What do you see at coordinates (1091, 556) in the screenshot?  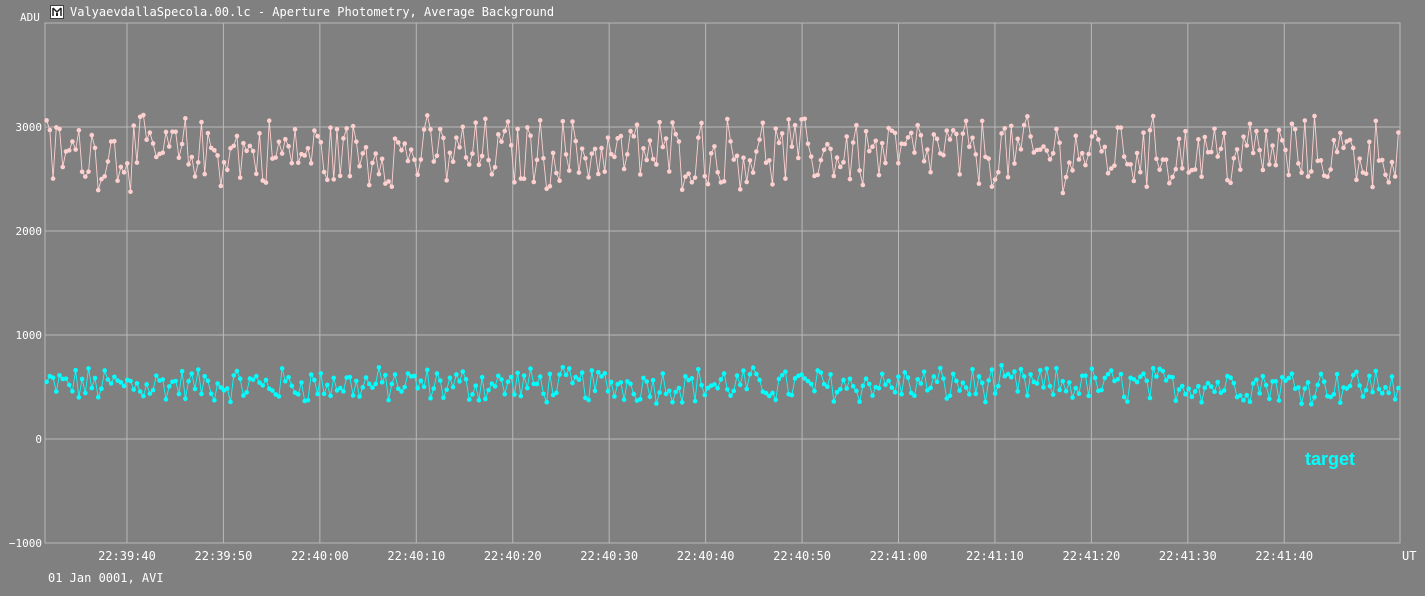 I see `x-tick-label: 22:41:20` at bounding box center [1091, 556].